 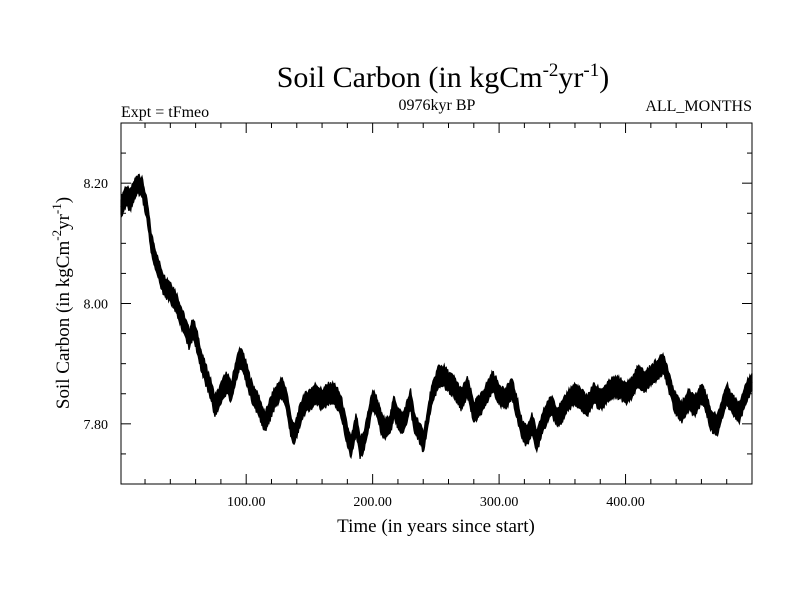 I want to click on y-axis-label: Soil Carbon (in kgCm-2yr-1), so click(x=61, y=303).